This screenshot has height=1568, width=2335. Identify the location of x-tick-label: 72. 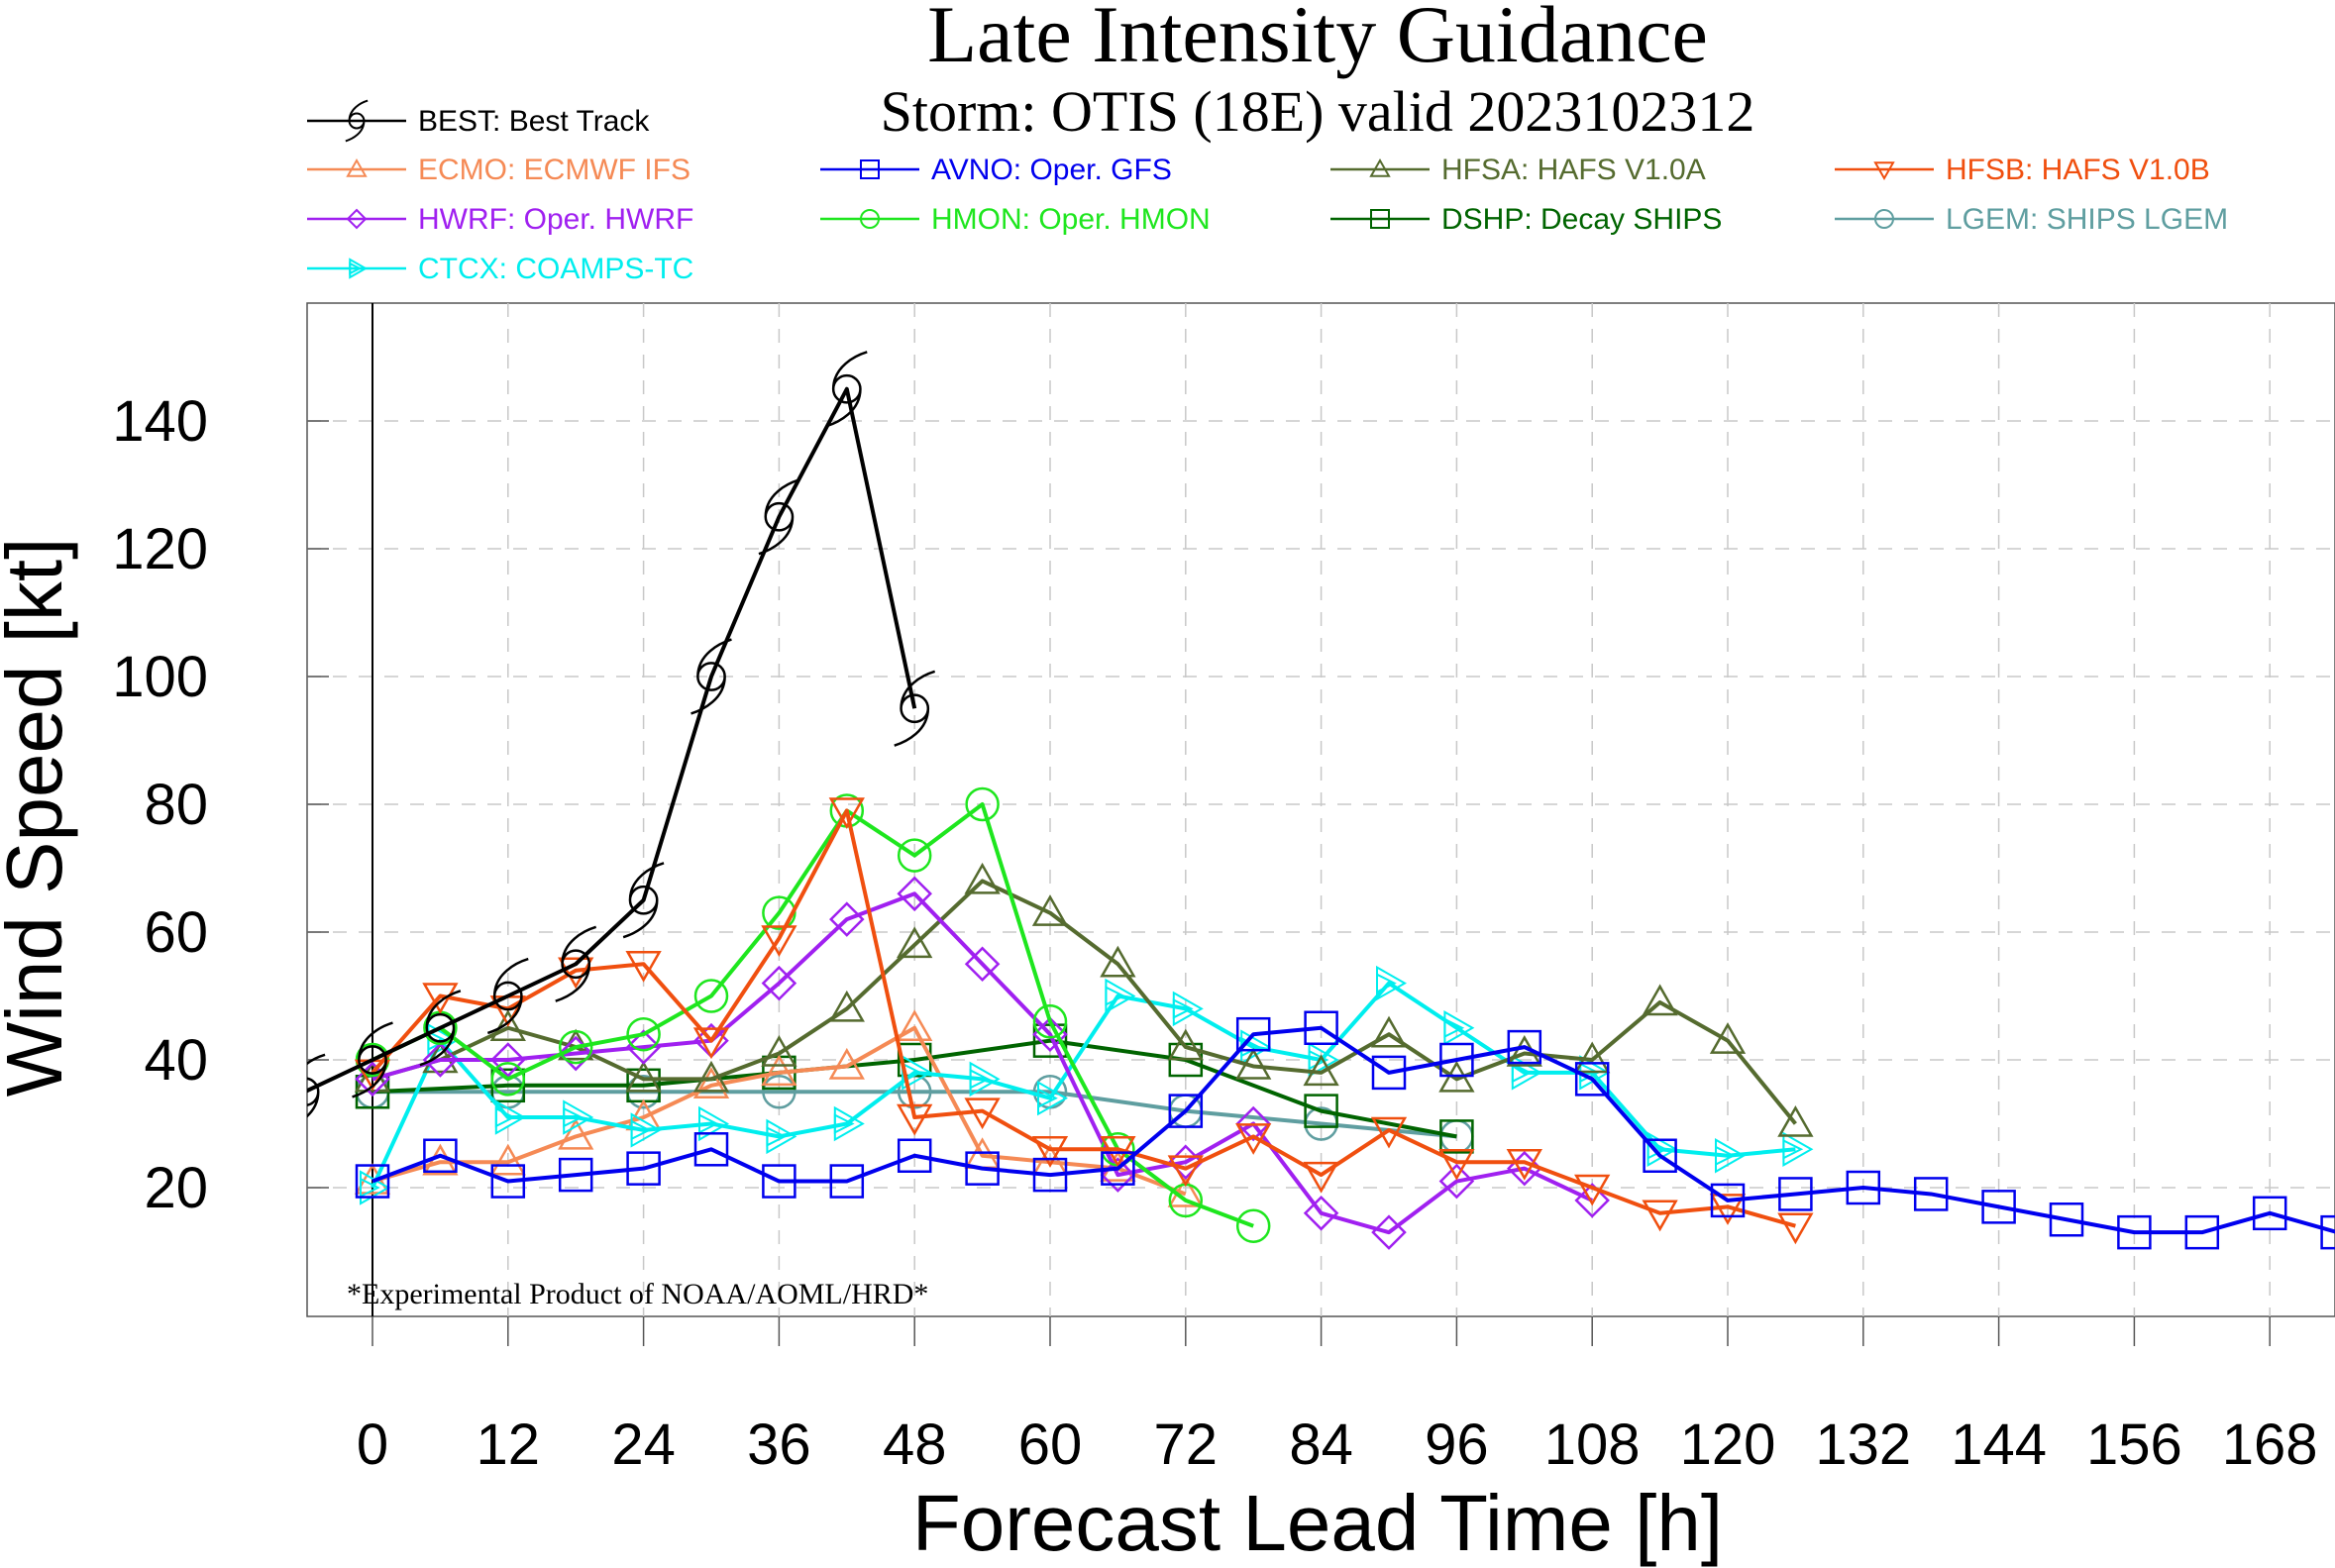
(1186, 1444).